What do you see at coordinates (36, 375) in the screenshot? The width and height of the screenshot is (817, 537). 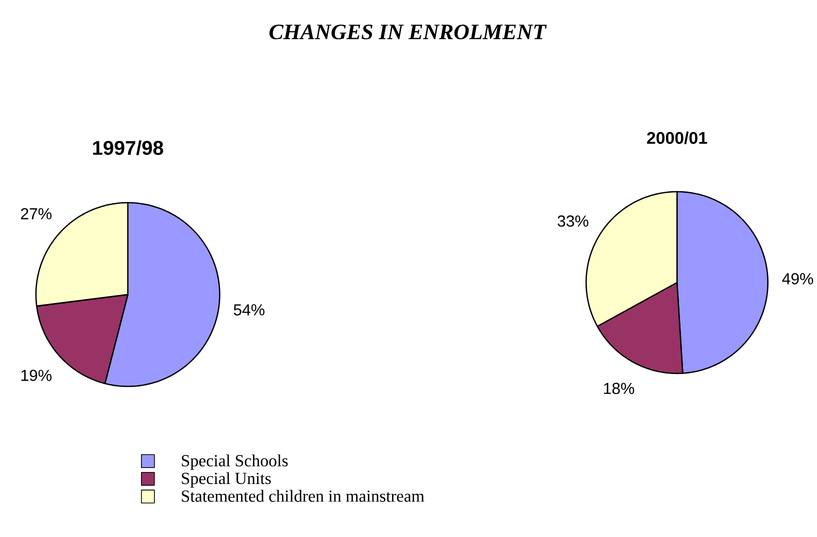 I see `data-label: 19%` at bounding box center [36, 375].